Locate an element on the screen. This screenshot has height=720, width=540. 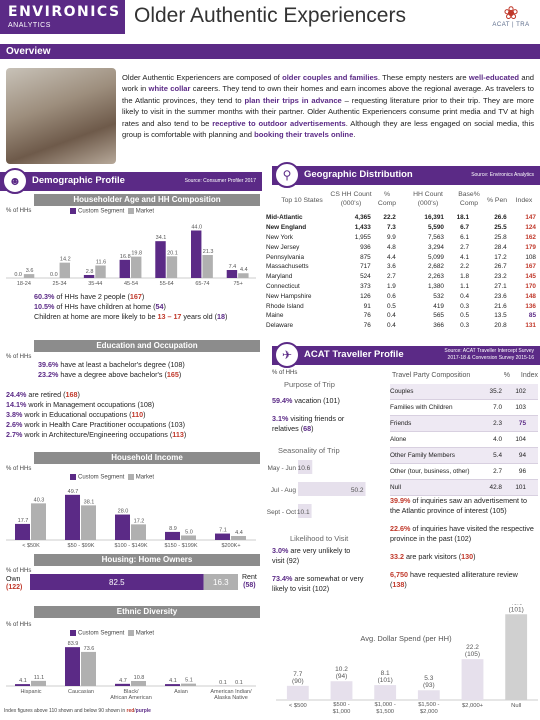
geo-cell-name: Maine is located at coordinates (275, 316).